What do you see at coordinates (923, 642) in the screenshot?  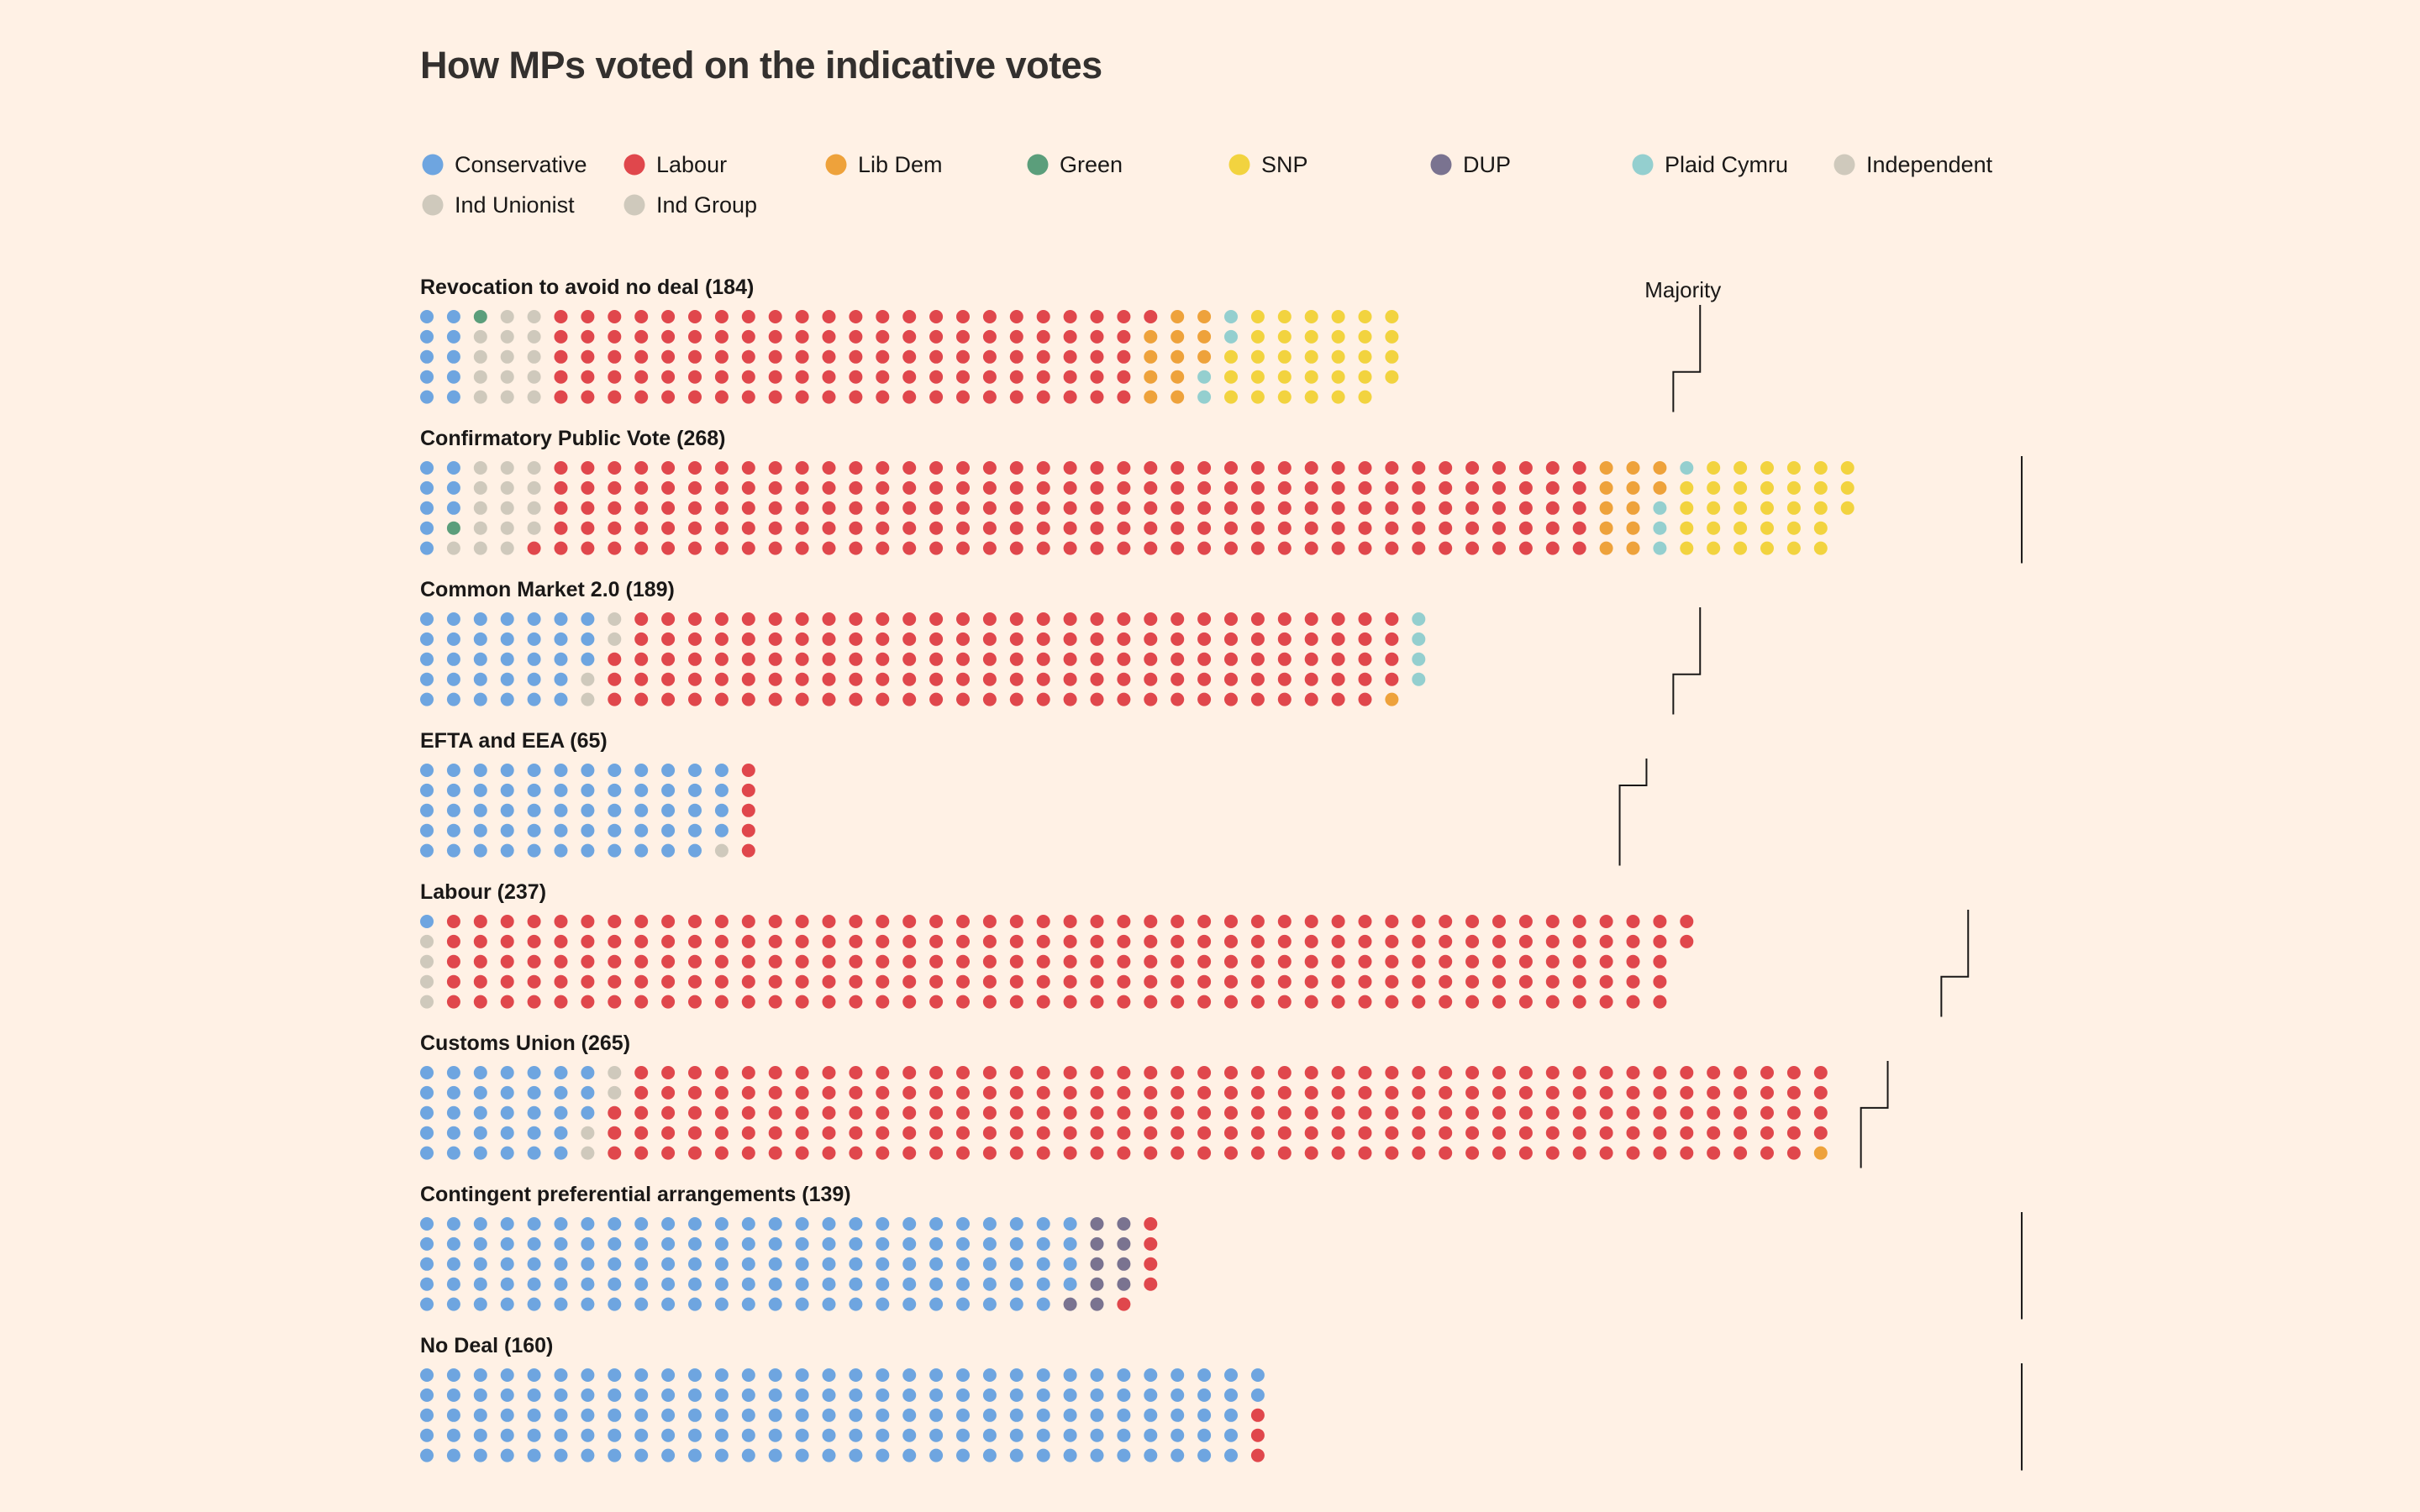 I see `vote-row: Common Market 2.0 (189)` at bounding box center [923, 642].